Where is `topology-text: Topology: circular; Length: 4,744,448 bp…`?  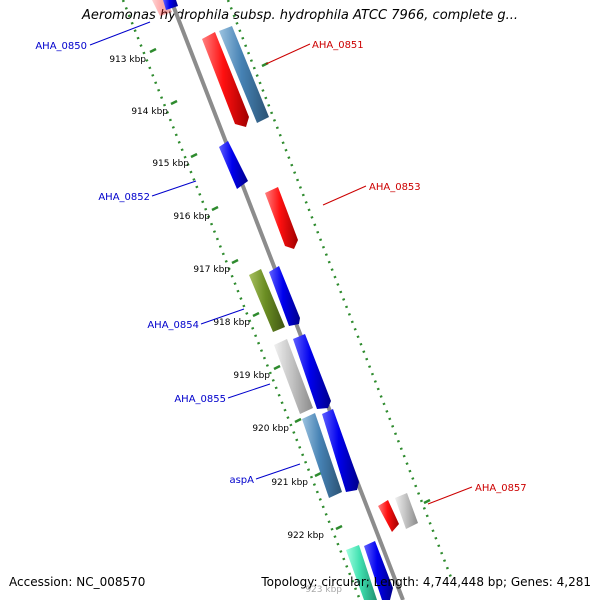 topology-text: Topology: circular; Length: 4,744,448 bp… is located at coordinates (426, 582).